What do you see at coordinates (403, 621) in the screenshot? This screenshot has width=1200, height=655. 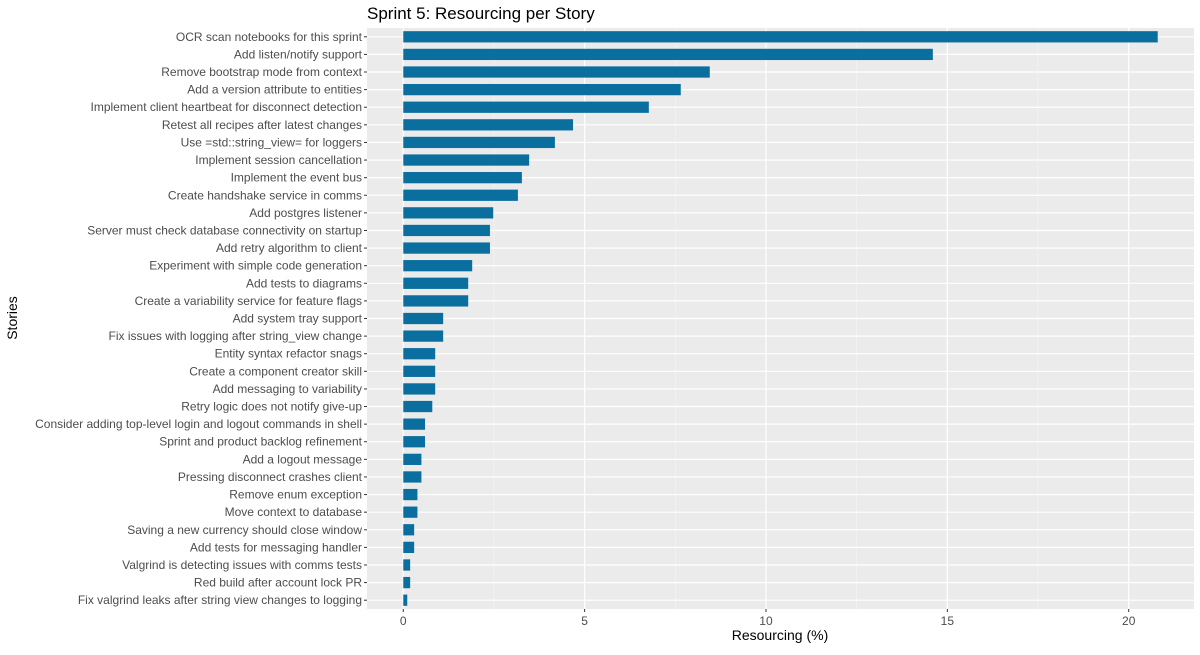 I see `x-tick-label: 0` at bounding box center [403, 621].